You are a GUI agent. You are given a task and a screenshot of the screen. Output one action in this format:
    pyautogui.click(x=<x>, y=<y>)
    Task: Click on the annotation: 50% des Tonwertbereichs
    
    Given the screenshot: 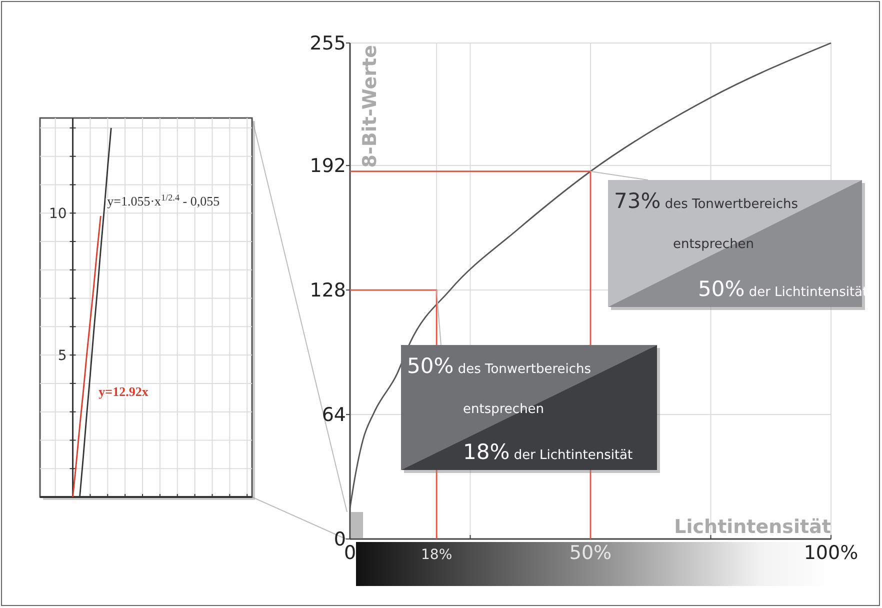 What is the action you would take?
    pyautogui.click(x=499, y=366)
    